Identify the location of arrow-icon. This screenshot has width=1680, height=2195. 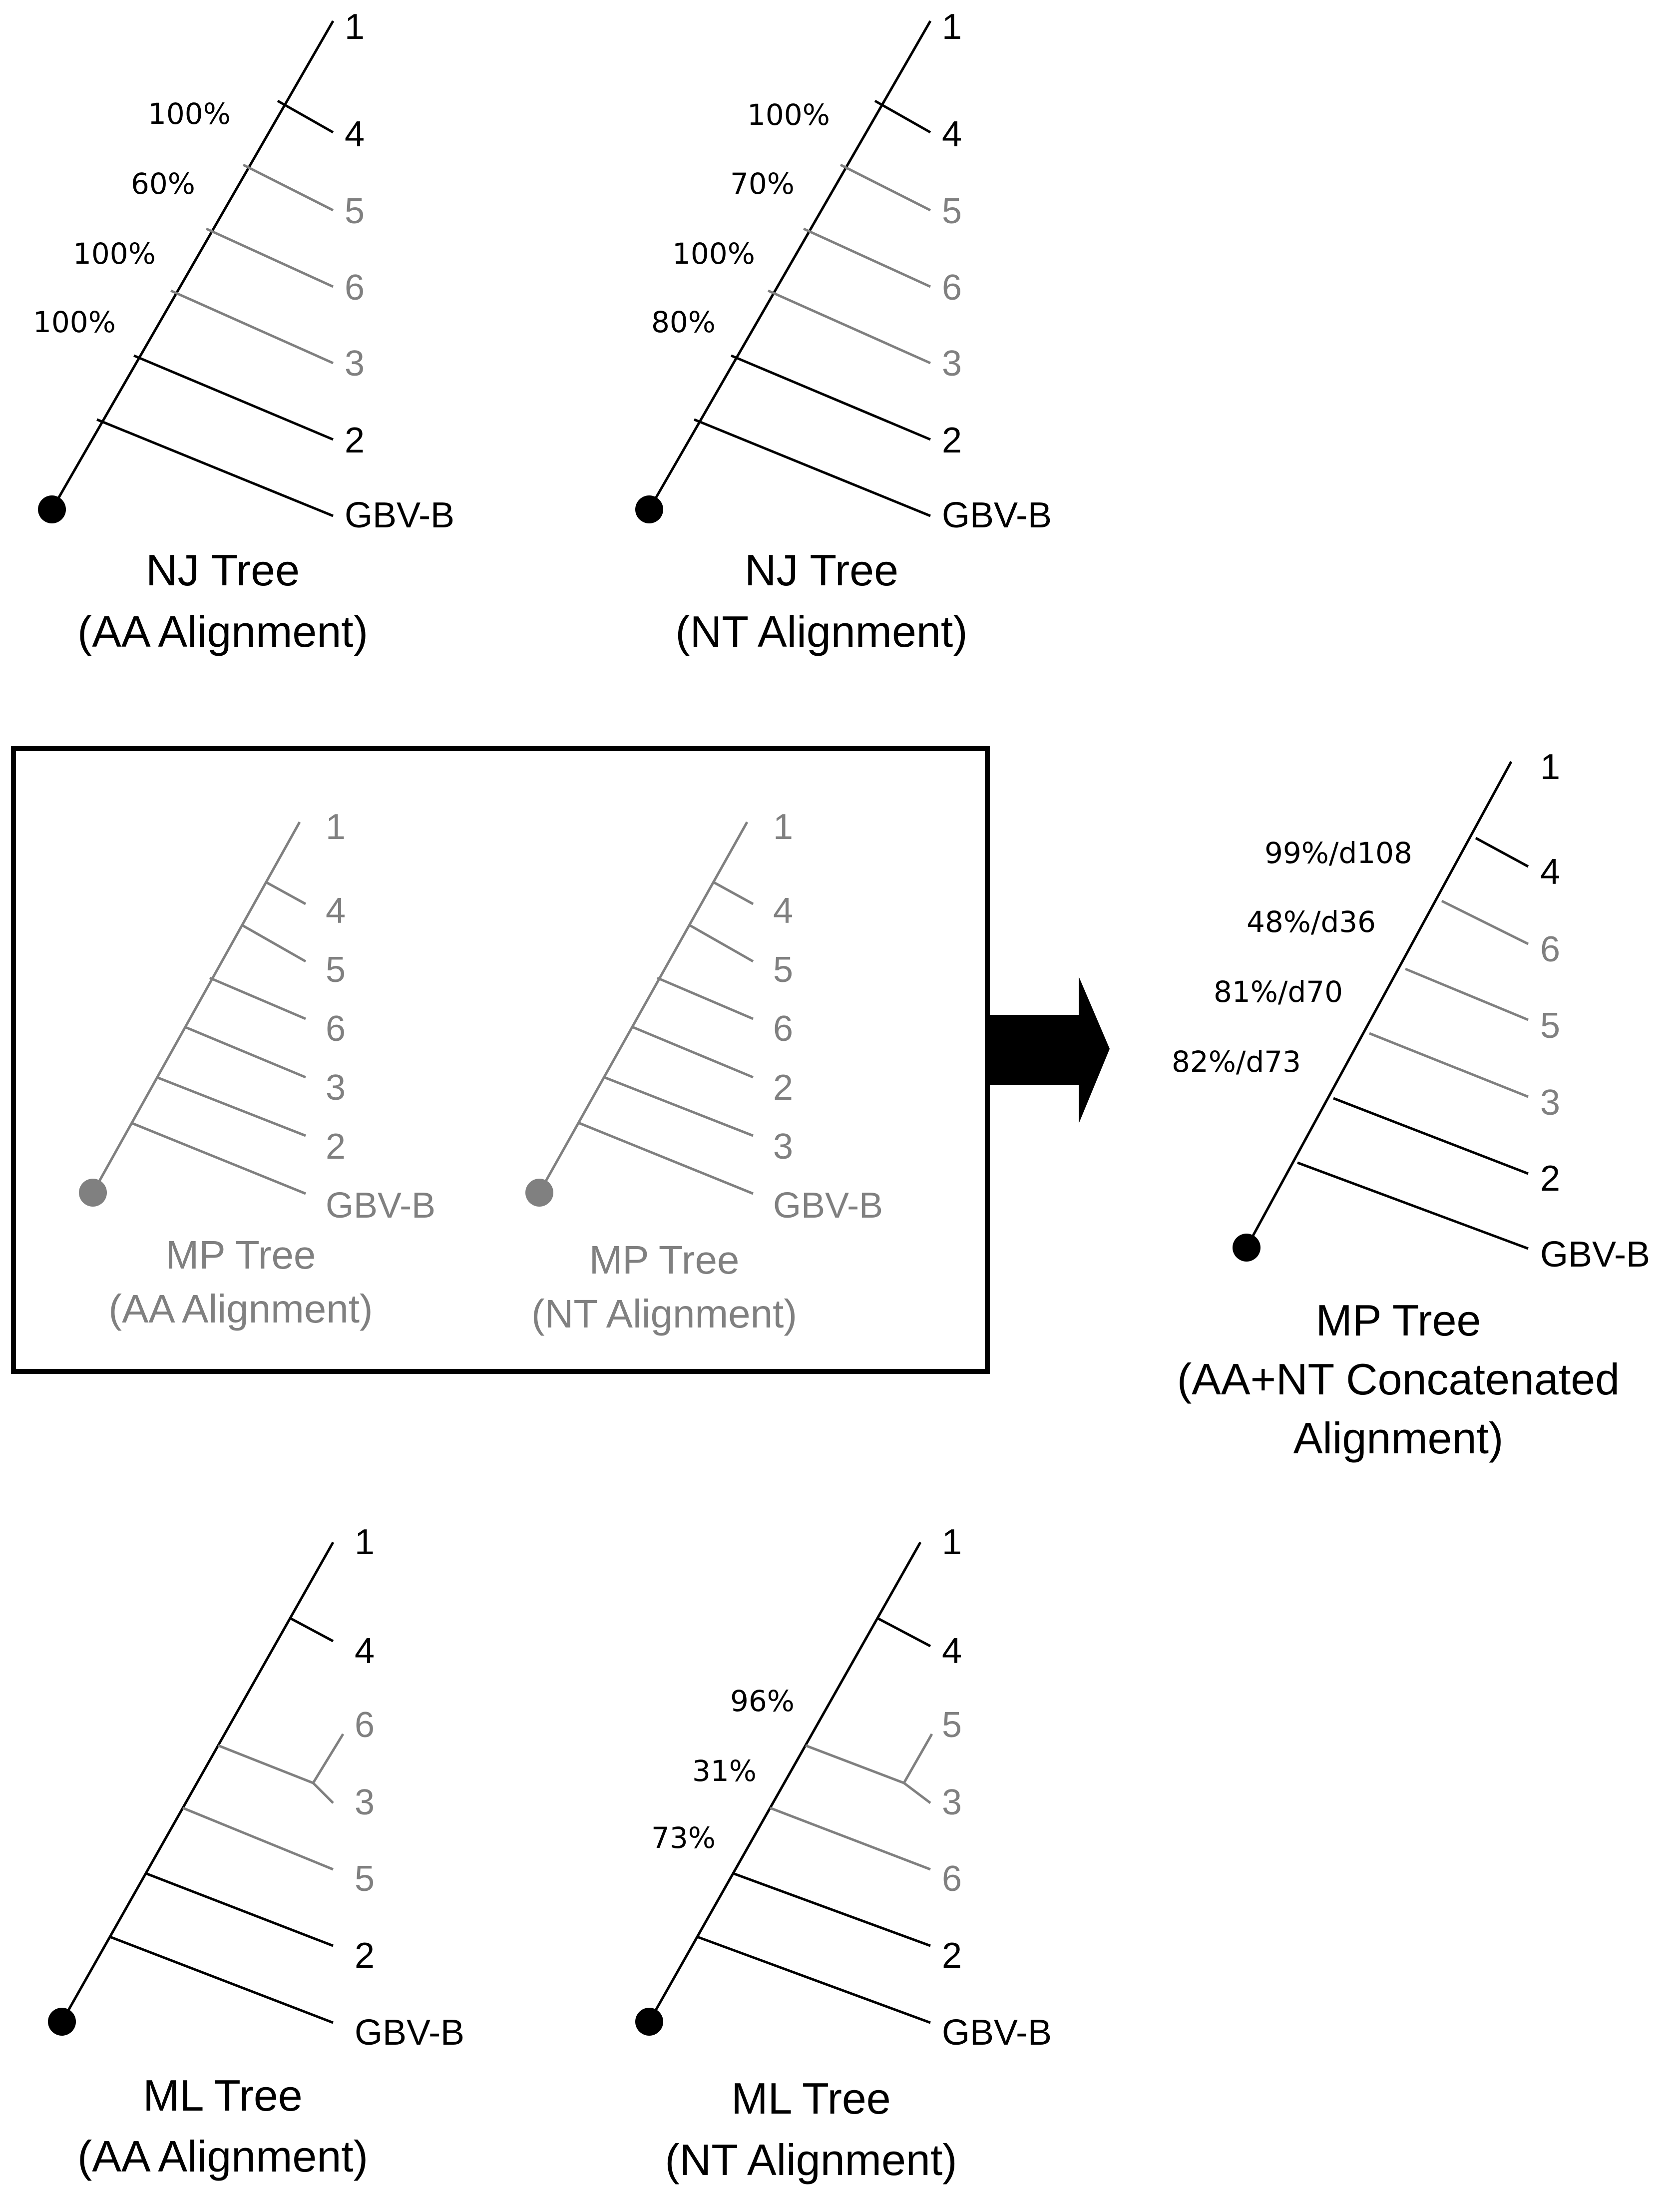
(1049, 1050).